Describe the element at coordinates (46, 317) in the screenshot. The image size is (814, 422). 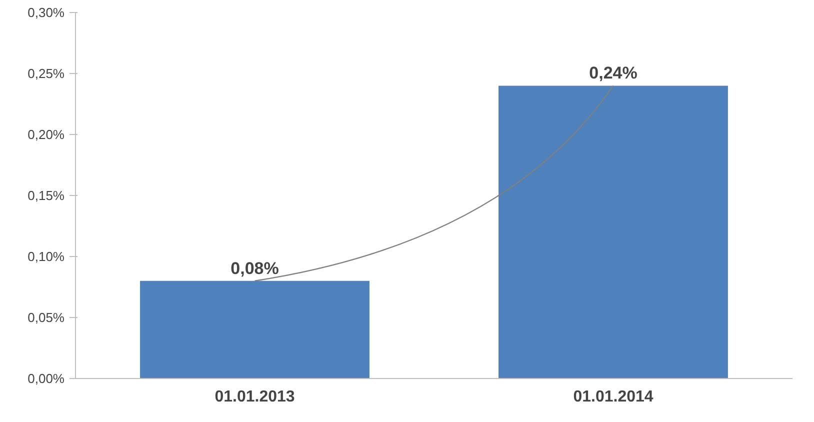
I see `y-tick-label: 0,05%` at that location.